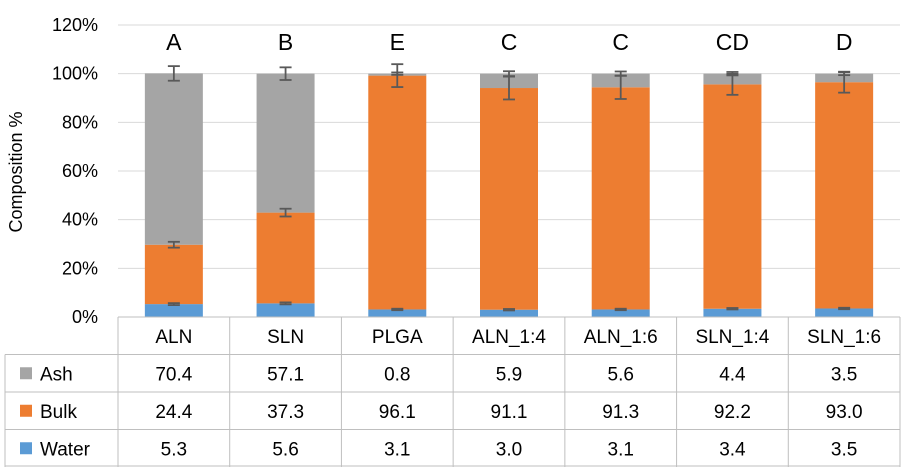 The image size is (905, 467). I want to click on table-cell: 0.8, so click(397, 374).